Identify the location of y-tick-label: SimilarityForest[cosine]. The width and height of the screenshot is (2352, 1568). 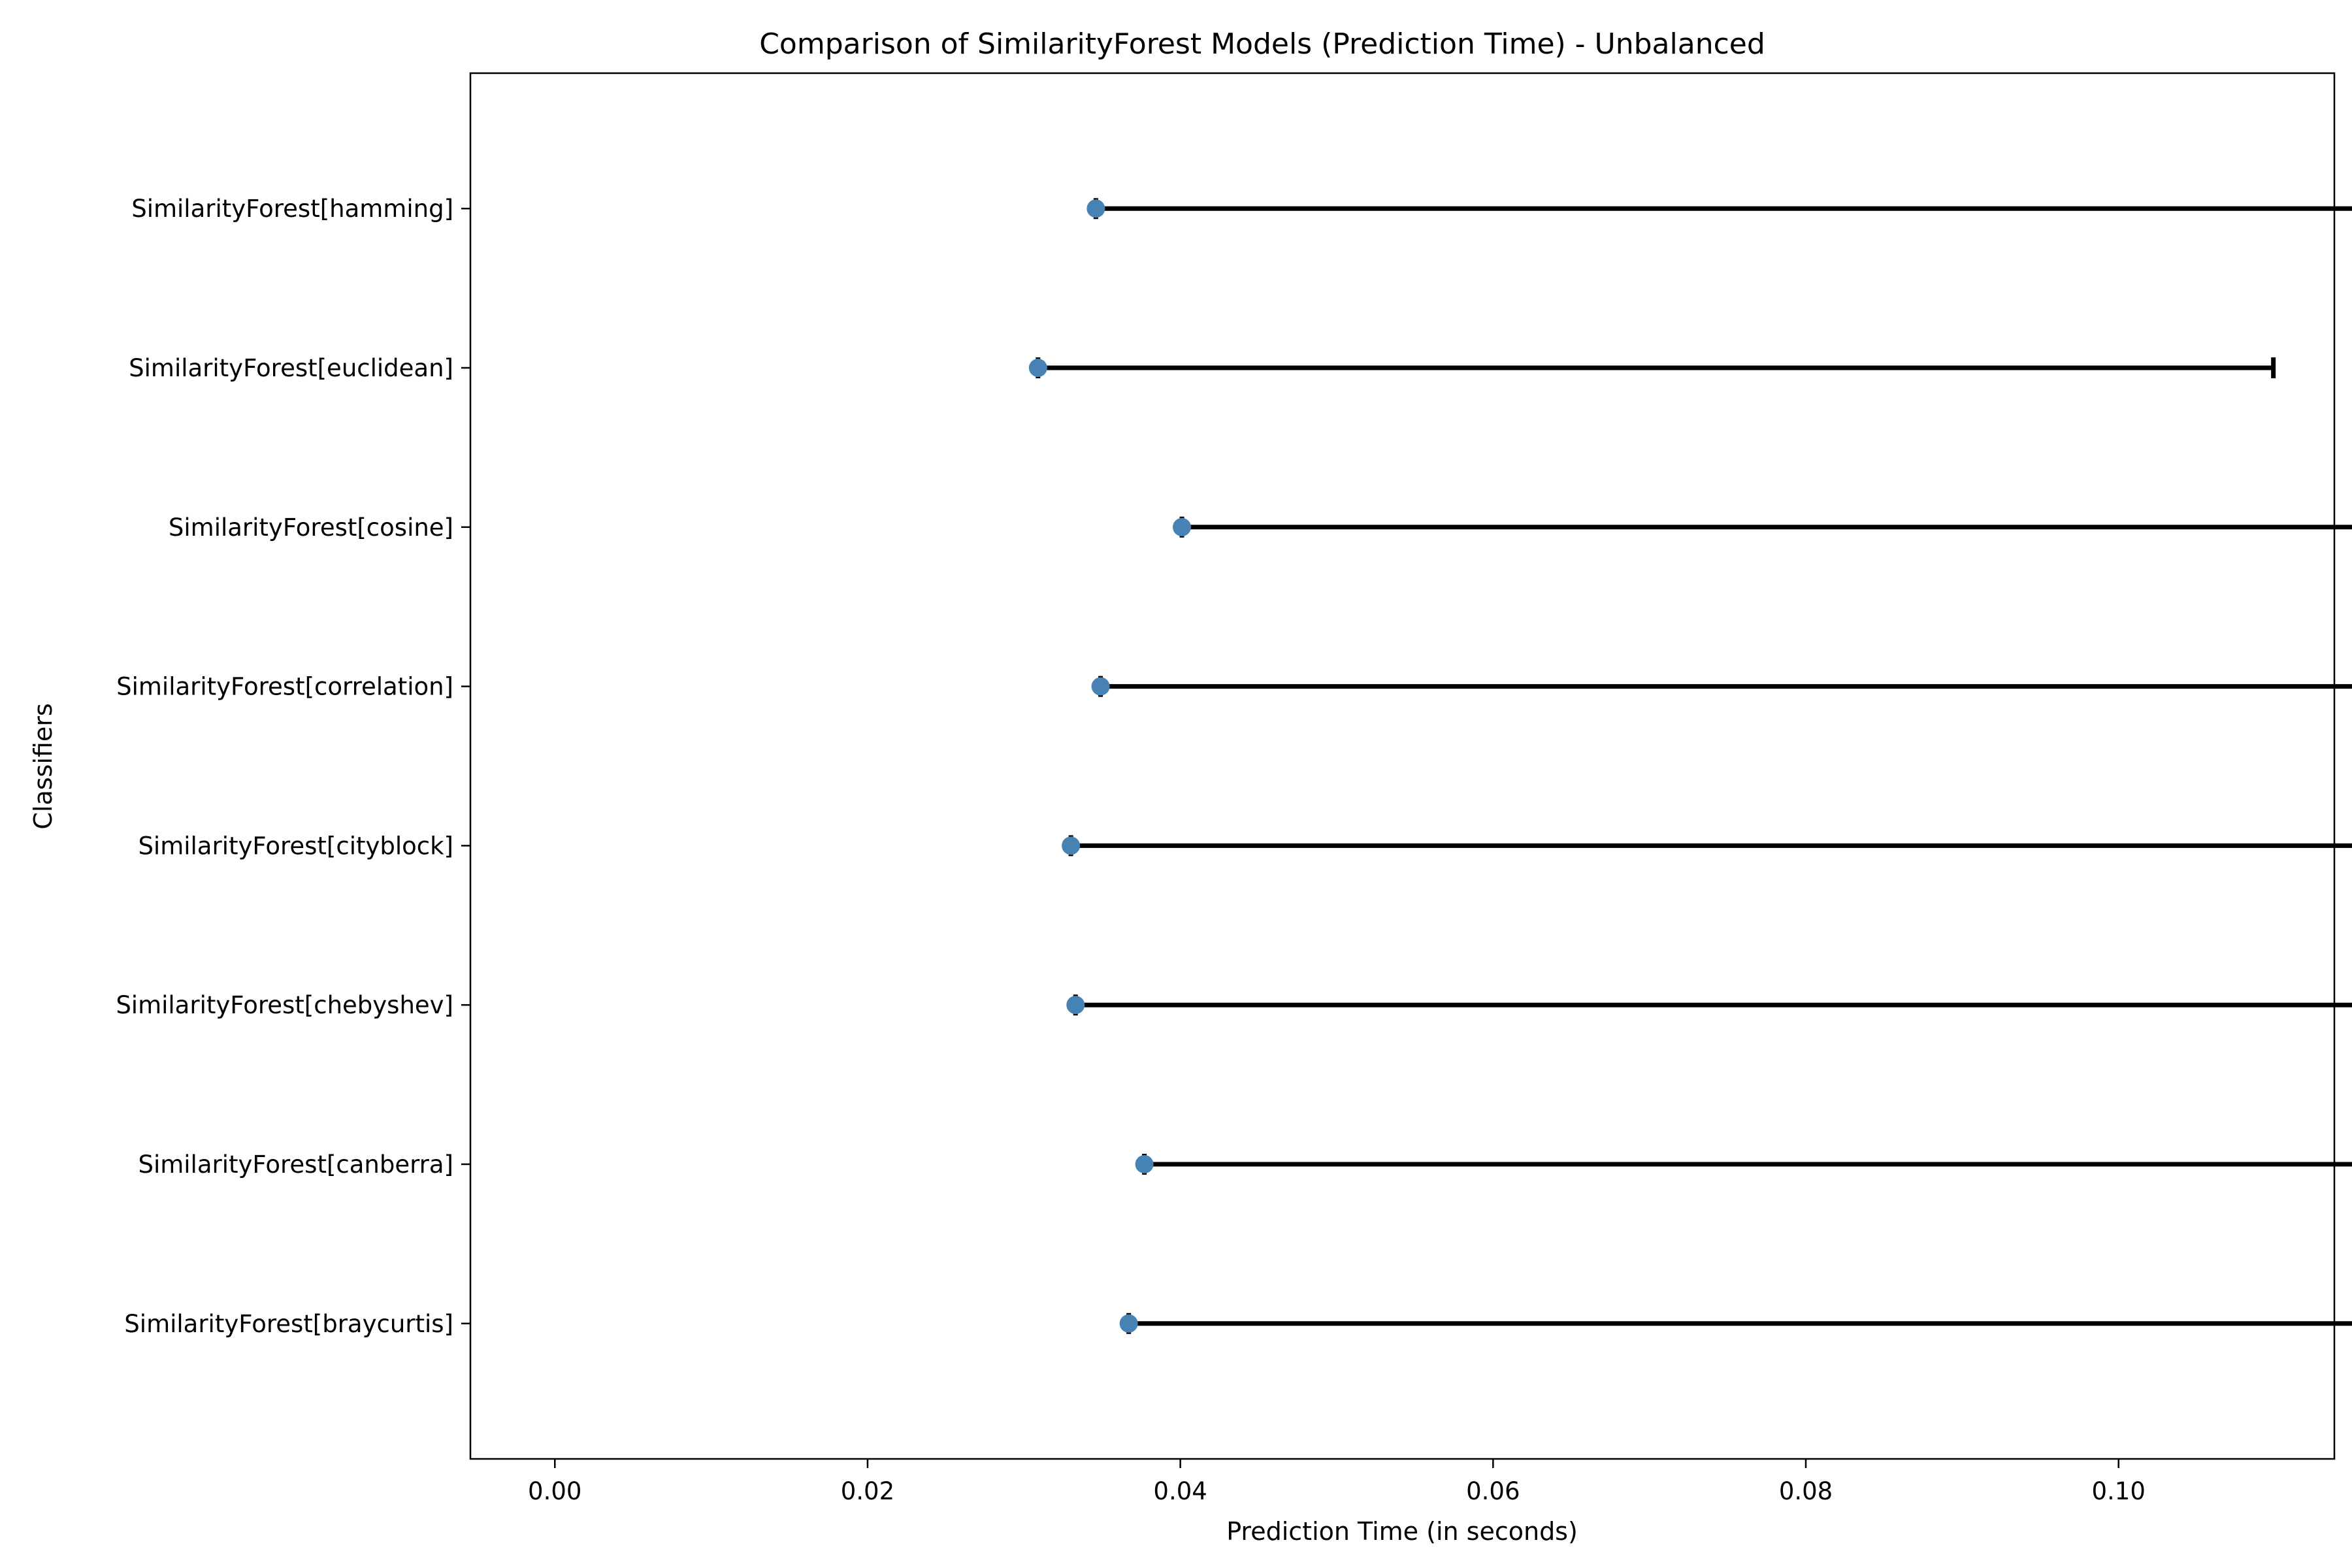
(311, 528).